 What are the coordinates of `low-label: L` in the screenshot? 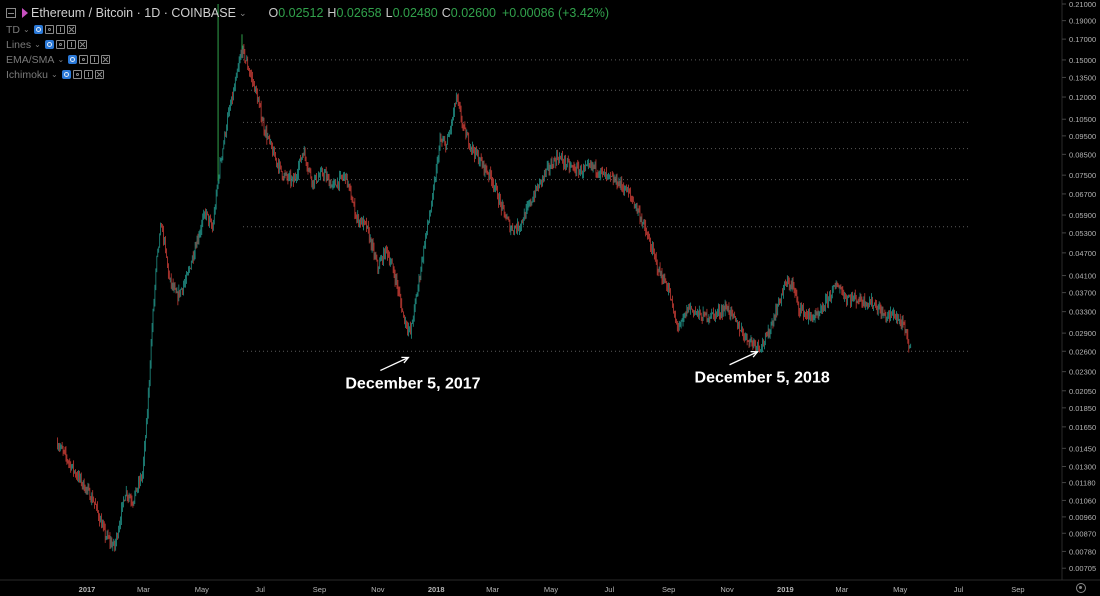 It's located at (389, 13).